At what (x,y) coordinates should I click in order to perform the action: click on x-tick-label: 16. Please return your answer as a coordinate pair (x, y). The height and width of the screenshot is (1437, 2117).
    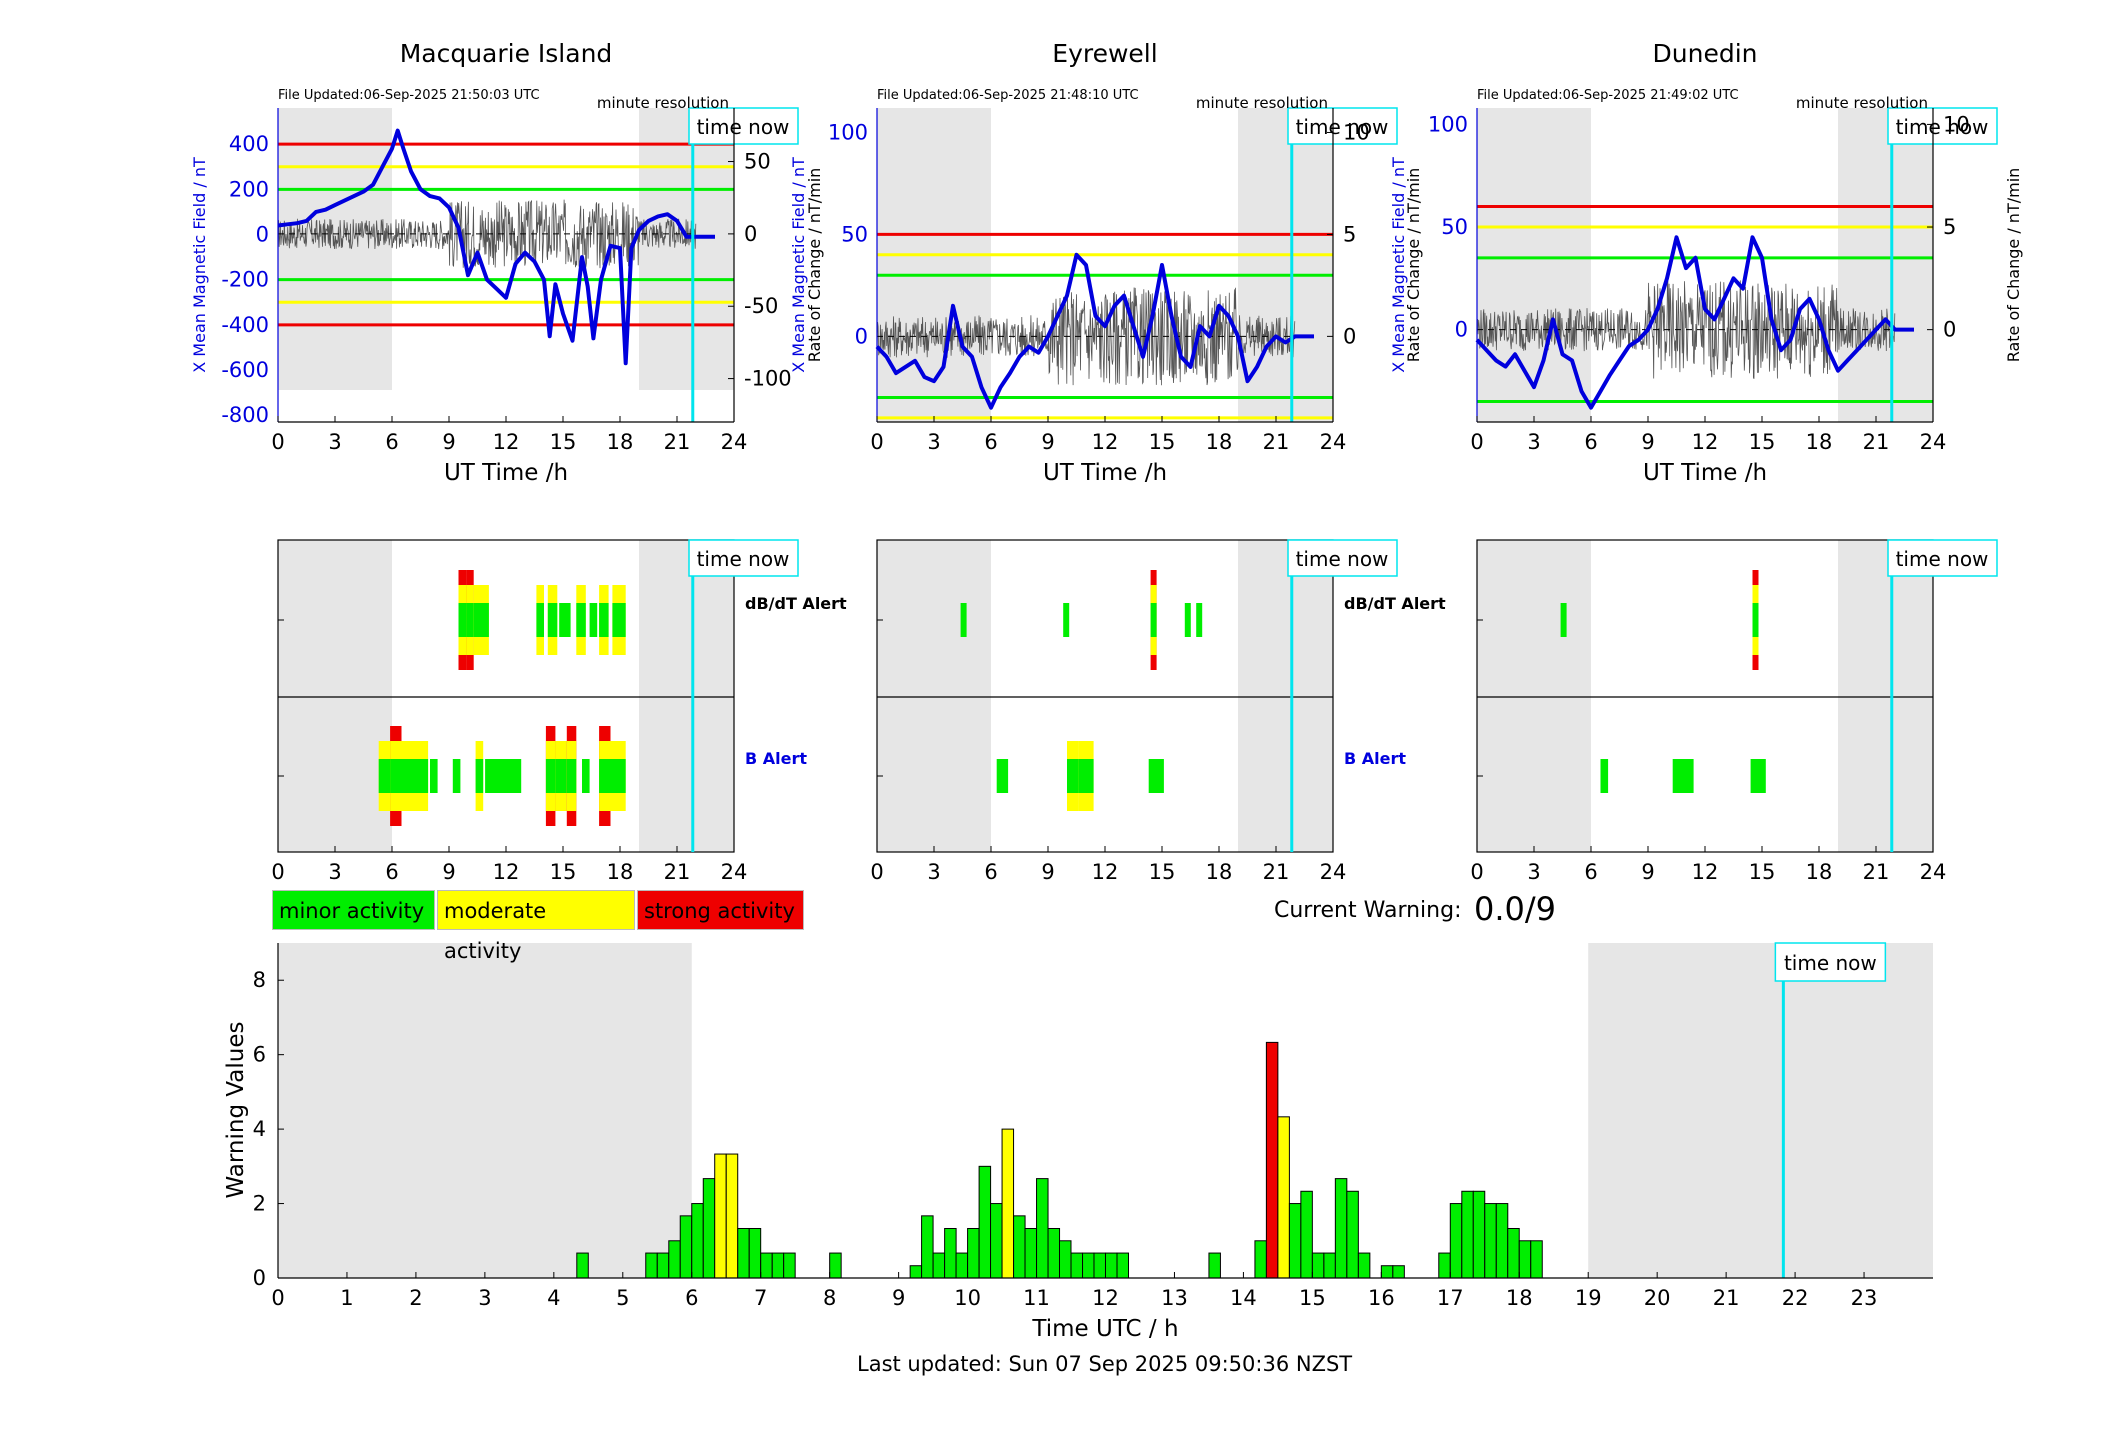
    Looking at the image, I should click on (1381, 1298).